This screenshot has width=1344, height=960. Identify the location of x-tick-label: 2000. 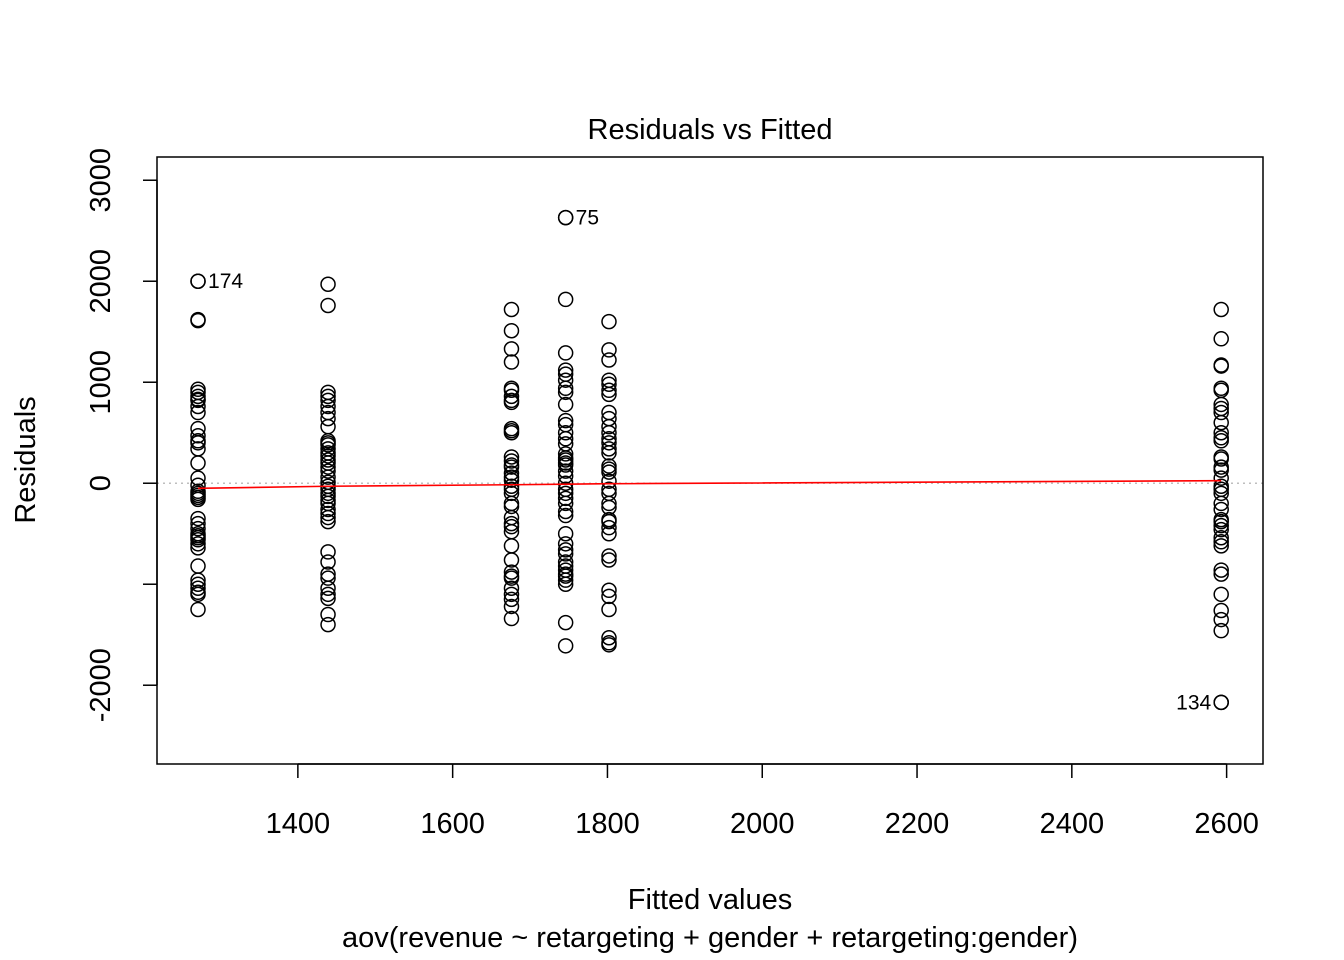
(762, 824).